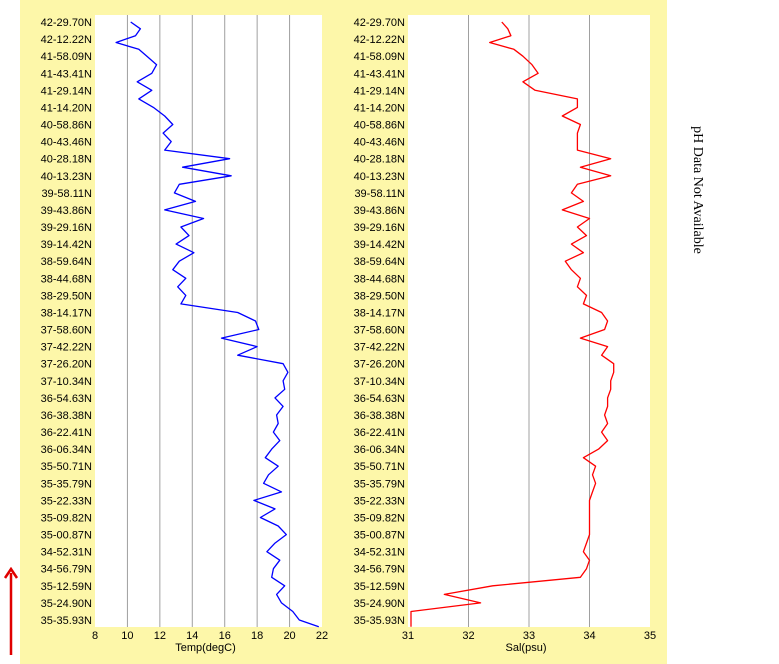 The width and height of the screenshot is (779, 664). I want to click on sal-latitude-label: 35-35.79N, so click(379, 484).